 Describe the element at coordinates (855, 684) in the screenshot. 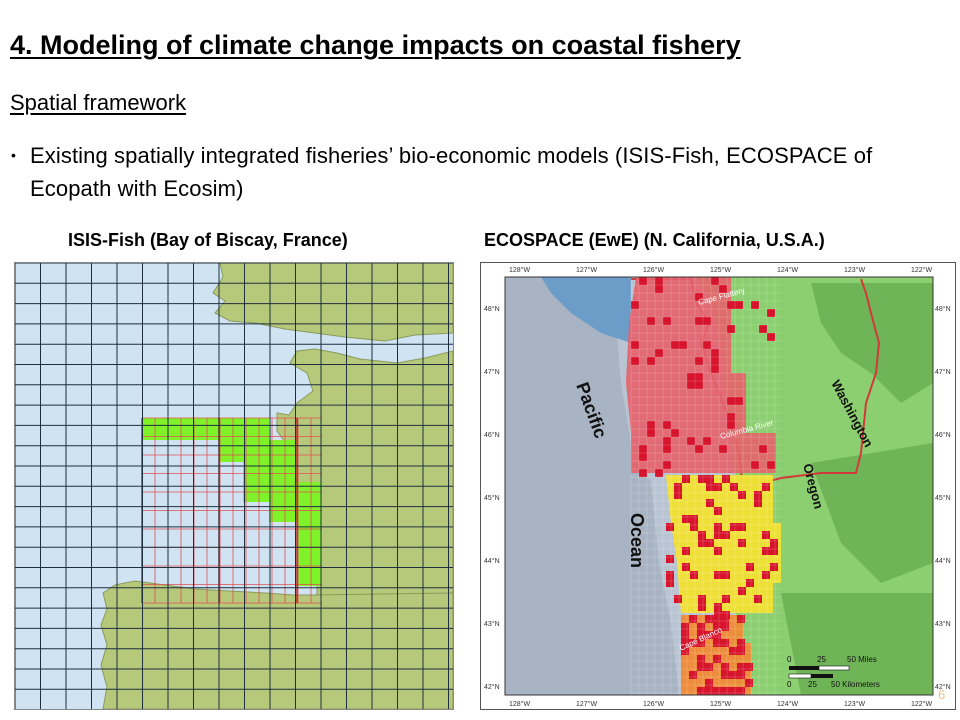

I see `scale-km-50: 50 Kilometers` at that location.